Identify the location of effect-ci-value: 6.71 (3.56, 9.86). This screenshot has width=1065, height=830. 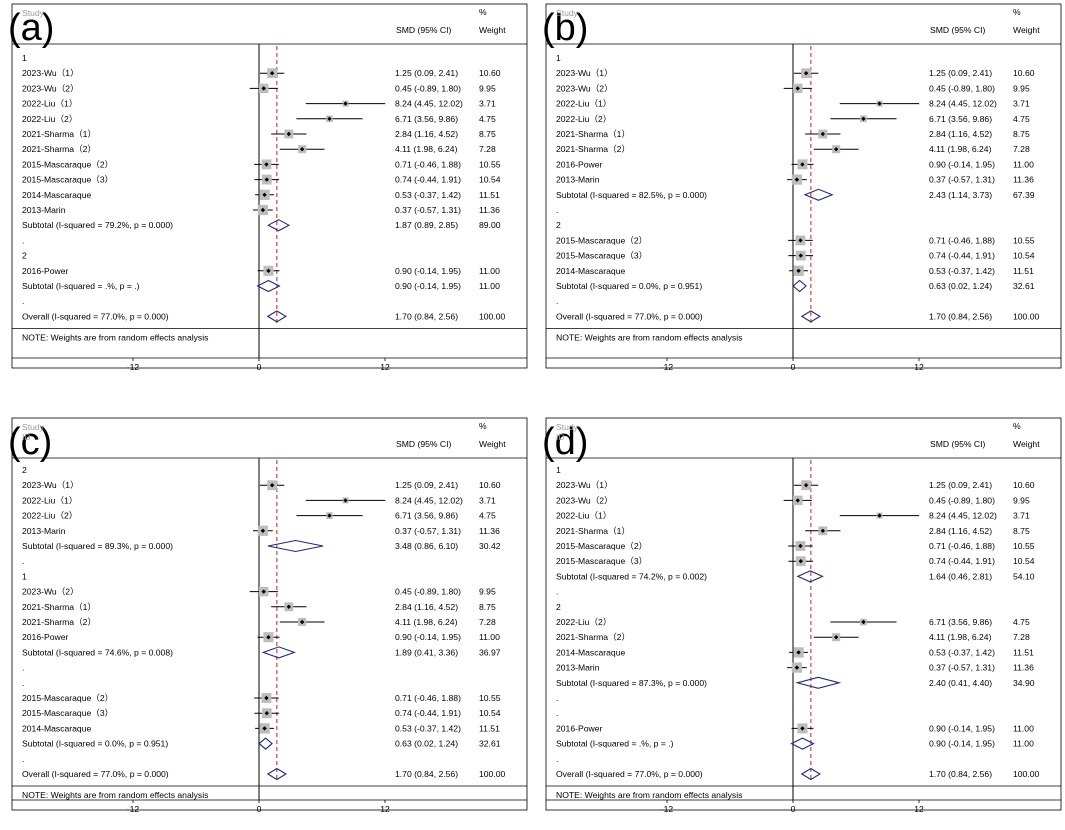
(426, 516).